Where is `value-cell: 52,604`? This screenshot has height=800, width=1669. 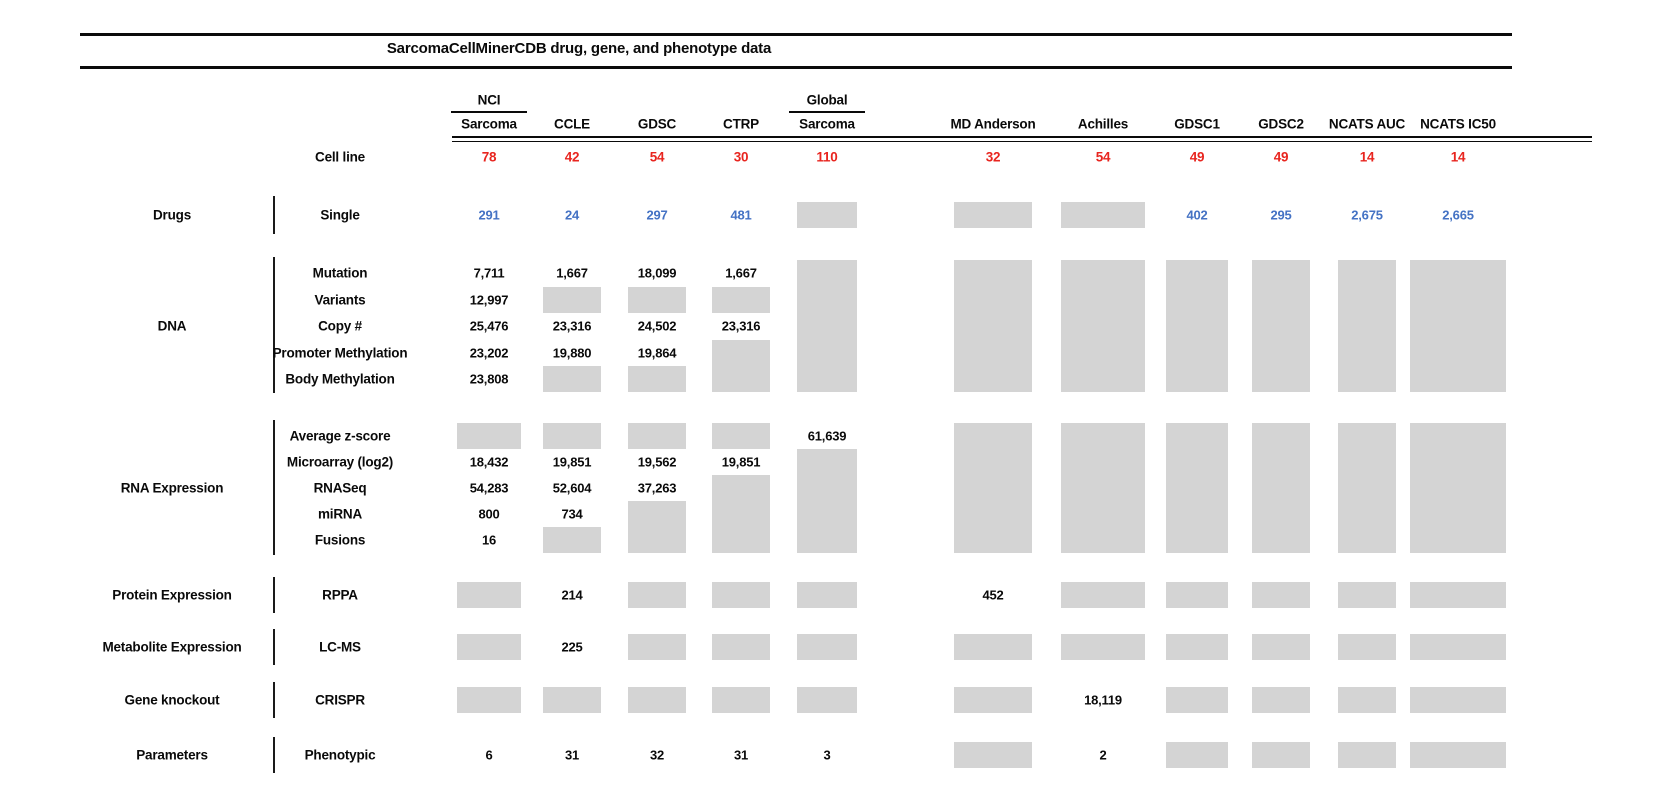
value-cell: 52,604 is located at coordinates (572, 488).